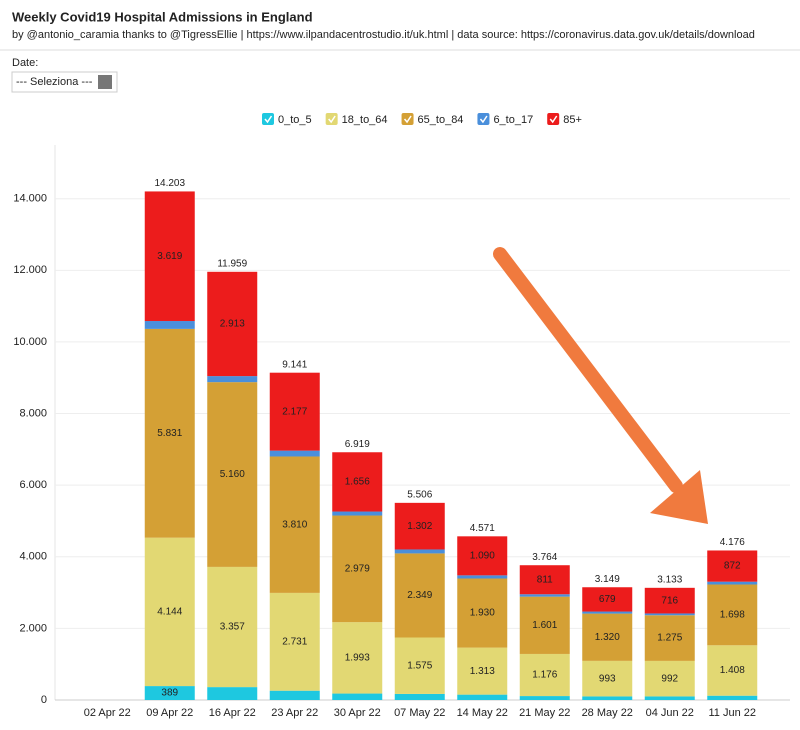 The image size is (800, 730). Describe the element at coordinates (294, 411) in the screenshot. I see `value-label: 2.177` at that location.